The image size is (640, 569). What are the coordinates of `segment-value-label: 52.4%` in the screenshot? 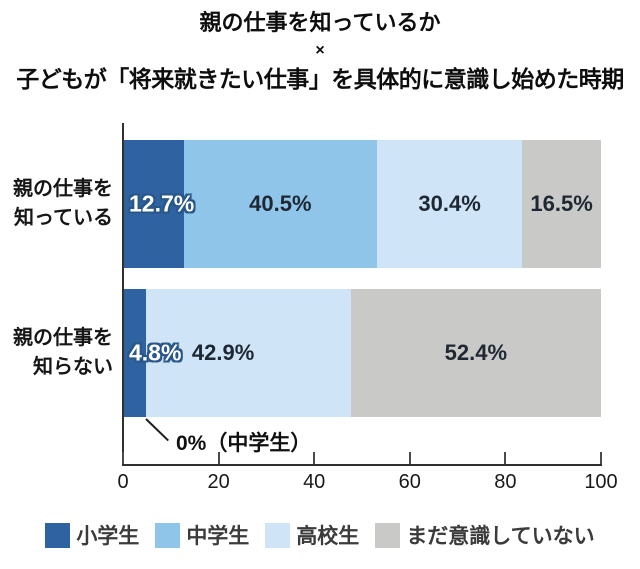 It's located at (476, 352).